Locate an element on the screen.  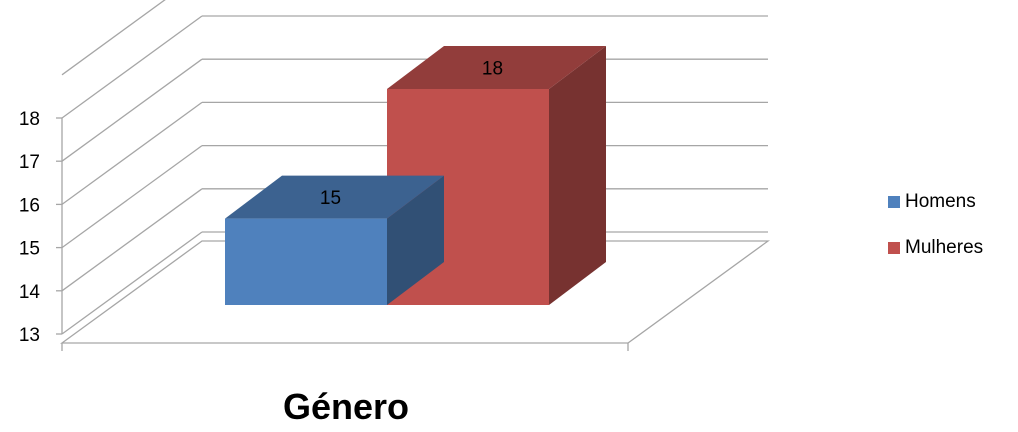
legend-item-homens: Homens is located at coordinates (935, 202).